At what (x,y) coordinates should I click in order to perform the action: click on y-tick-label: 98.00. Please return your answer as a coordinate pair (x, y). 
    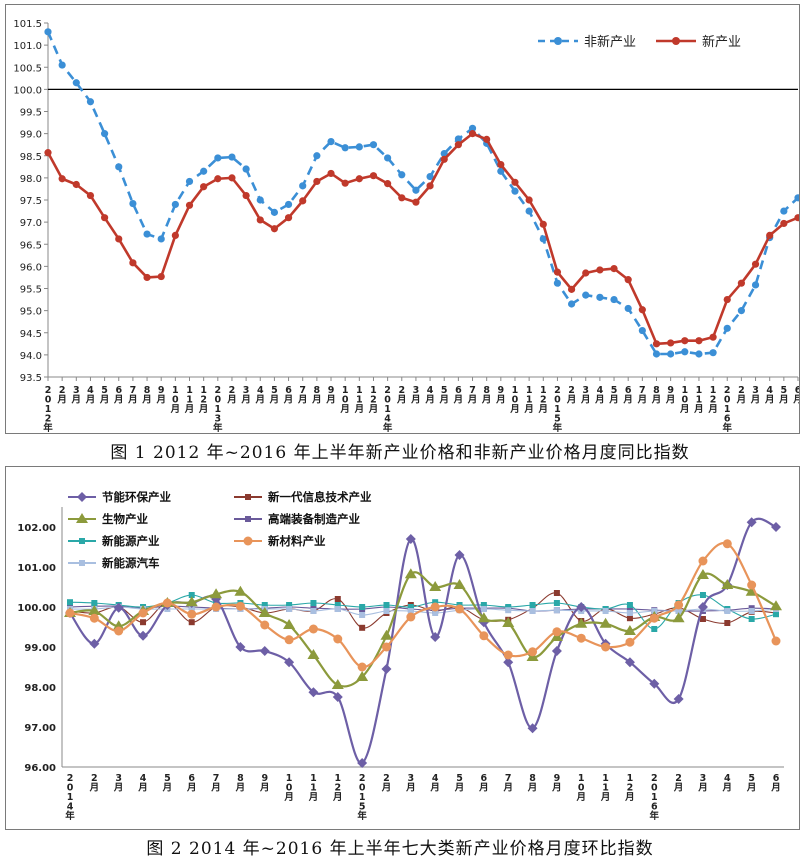
    Looking at the image, I should click on (40, 688).